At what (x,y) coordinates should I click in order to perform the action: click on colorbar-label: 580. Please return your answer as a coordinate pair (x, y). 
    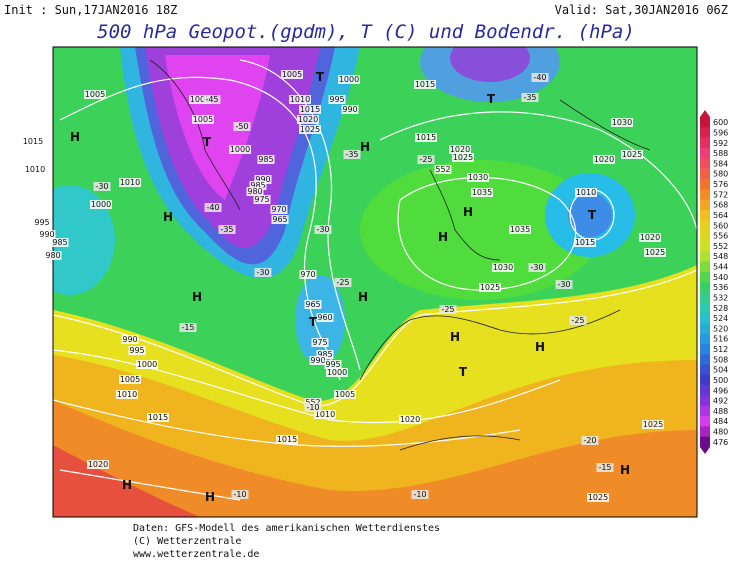
    Looking at the image, I should click on (720, 174).